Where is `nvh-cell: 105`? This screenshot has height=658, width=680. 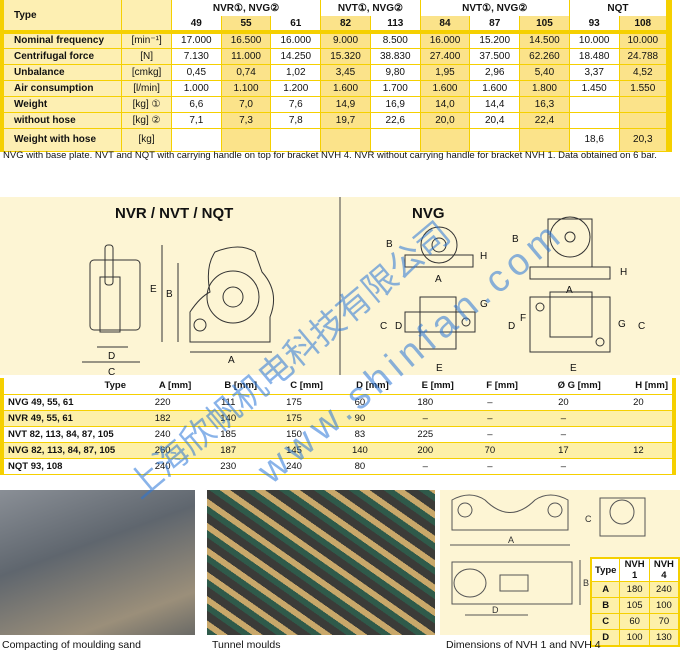
nvh-cell: 105 is located at coordinates (634, 605).